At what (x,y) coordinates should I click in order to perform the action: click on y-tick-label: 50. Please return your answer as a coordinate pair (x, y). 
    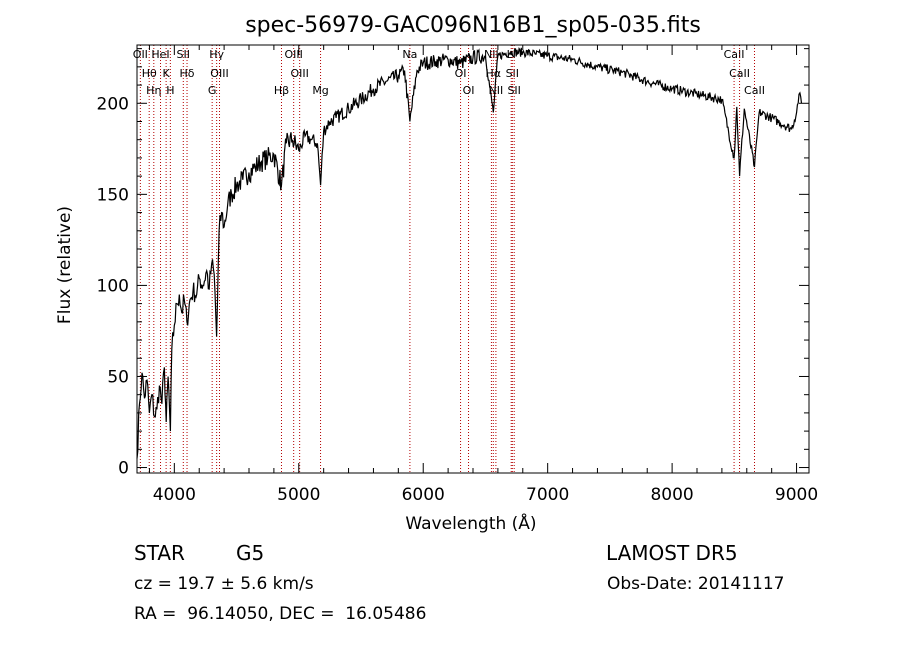
    Looking at the image, I should click on (118, 377).